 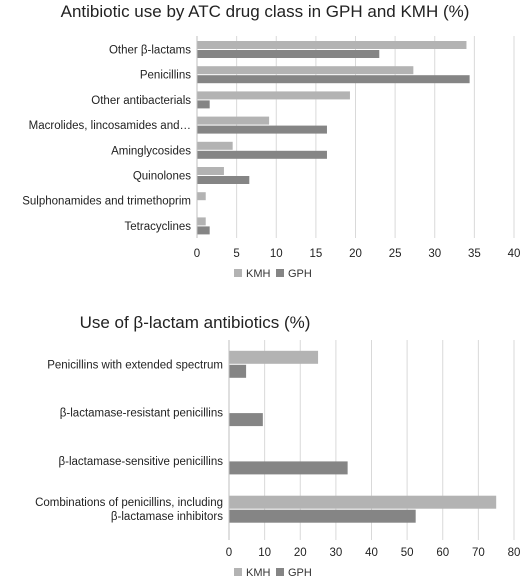 What do you see at coordinates (300, 274) in the screenshot?
I see `chart1-legend-label: GPH` at bounding box center [300, 274].